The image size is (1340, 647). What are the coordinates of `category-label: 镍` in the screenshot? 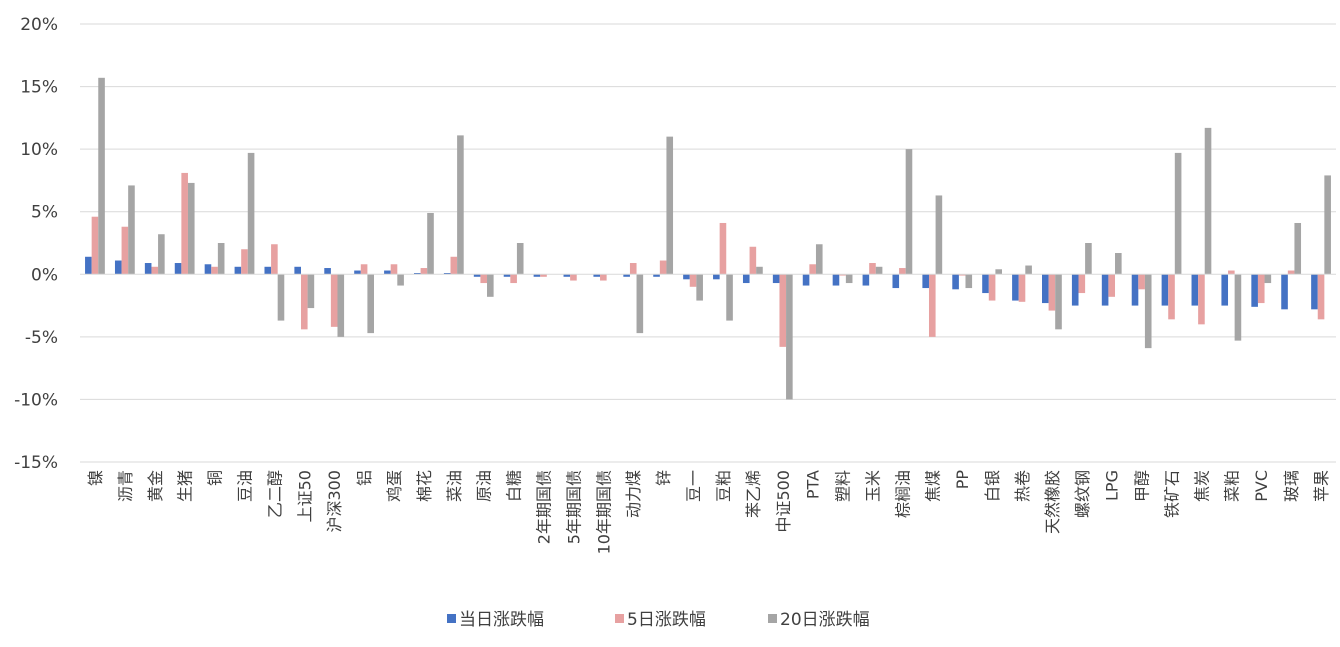 It's located at (95, 478).